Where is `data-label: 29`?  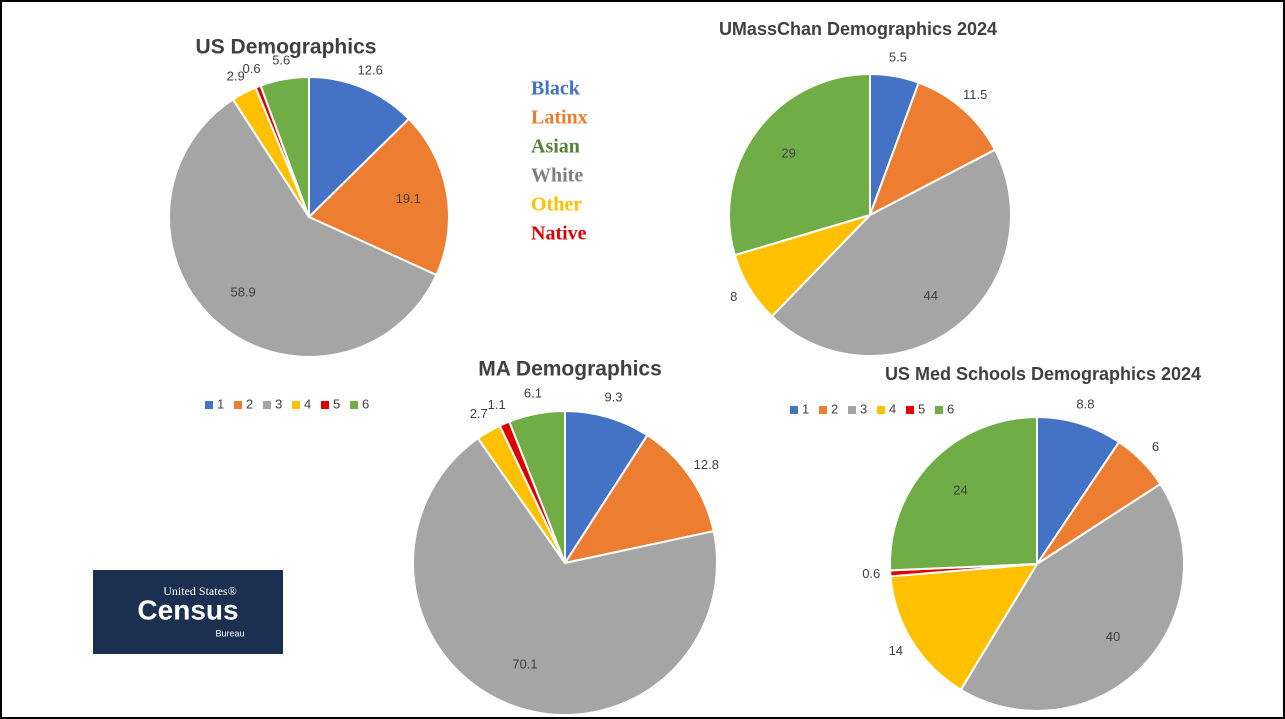 data-label: 29 is located at coordinates (788, 153).